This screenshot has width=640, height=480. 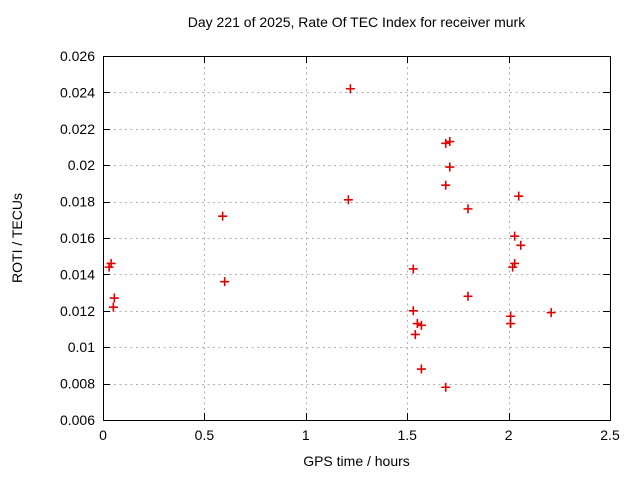 What do you see at coordinates (17, 238) in the screenshot?
I see `y-axis-label-text: ROTI / TECUs` at bounding box center [17, 238].